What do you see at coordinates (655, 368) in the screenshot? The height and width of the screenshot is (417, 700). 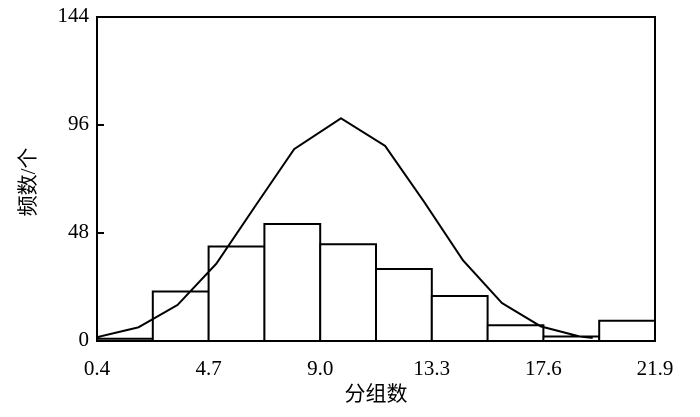 I see `x-tick-label: 21.9` at bounding box center [655, 368].